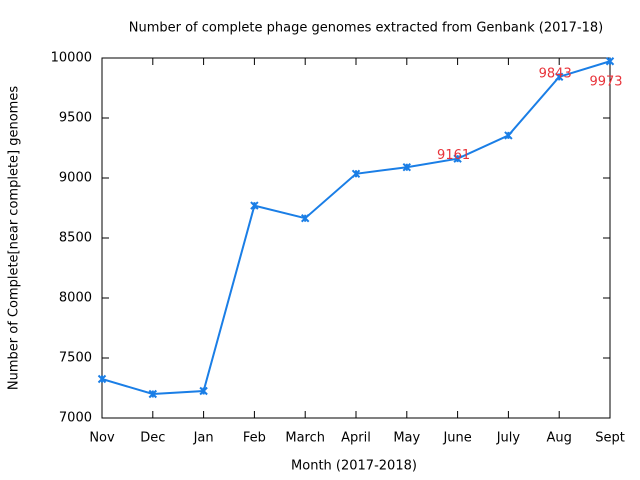 The height and width of the screenshot is (480, 640). Describe the element at coordinates (456, 438) in the screenshot. I see `x-tick-label: June` at that location.